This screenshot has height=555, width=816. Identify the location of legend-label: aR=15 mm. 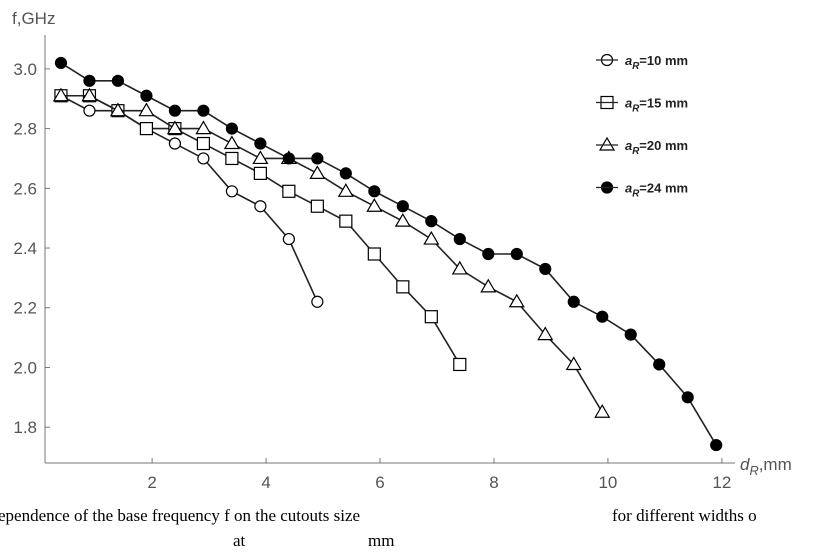
(656, 105).